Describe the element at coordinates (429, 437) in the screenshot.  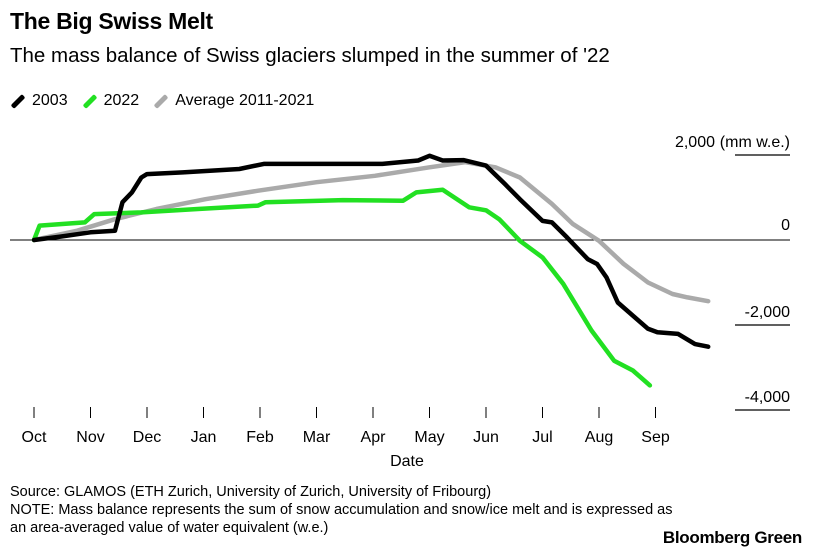
I see `x-tick-label: May` at that location.